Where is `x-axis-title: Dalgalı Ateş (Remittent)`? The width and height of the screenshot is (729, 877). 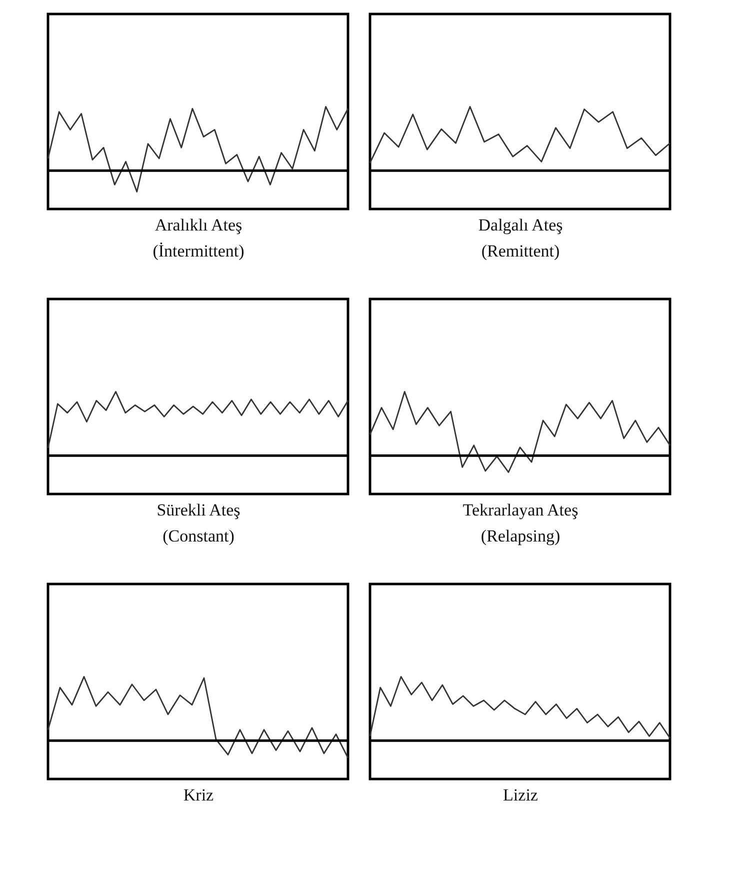 x-axis-title: Dalgalı Ateş (Remittent) is located at coordinates (520, 238).